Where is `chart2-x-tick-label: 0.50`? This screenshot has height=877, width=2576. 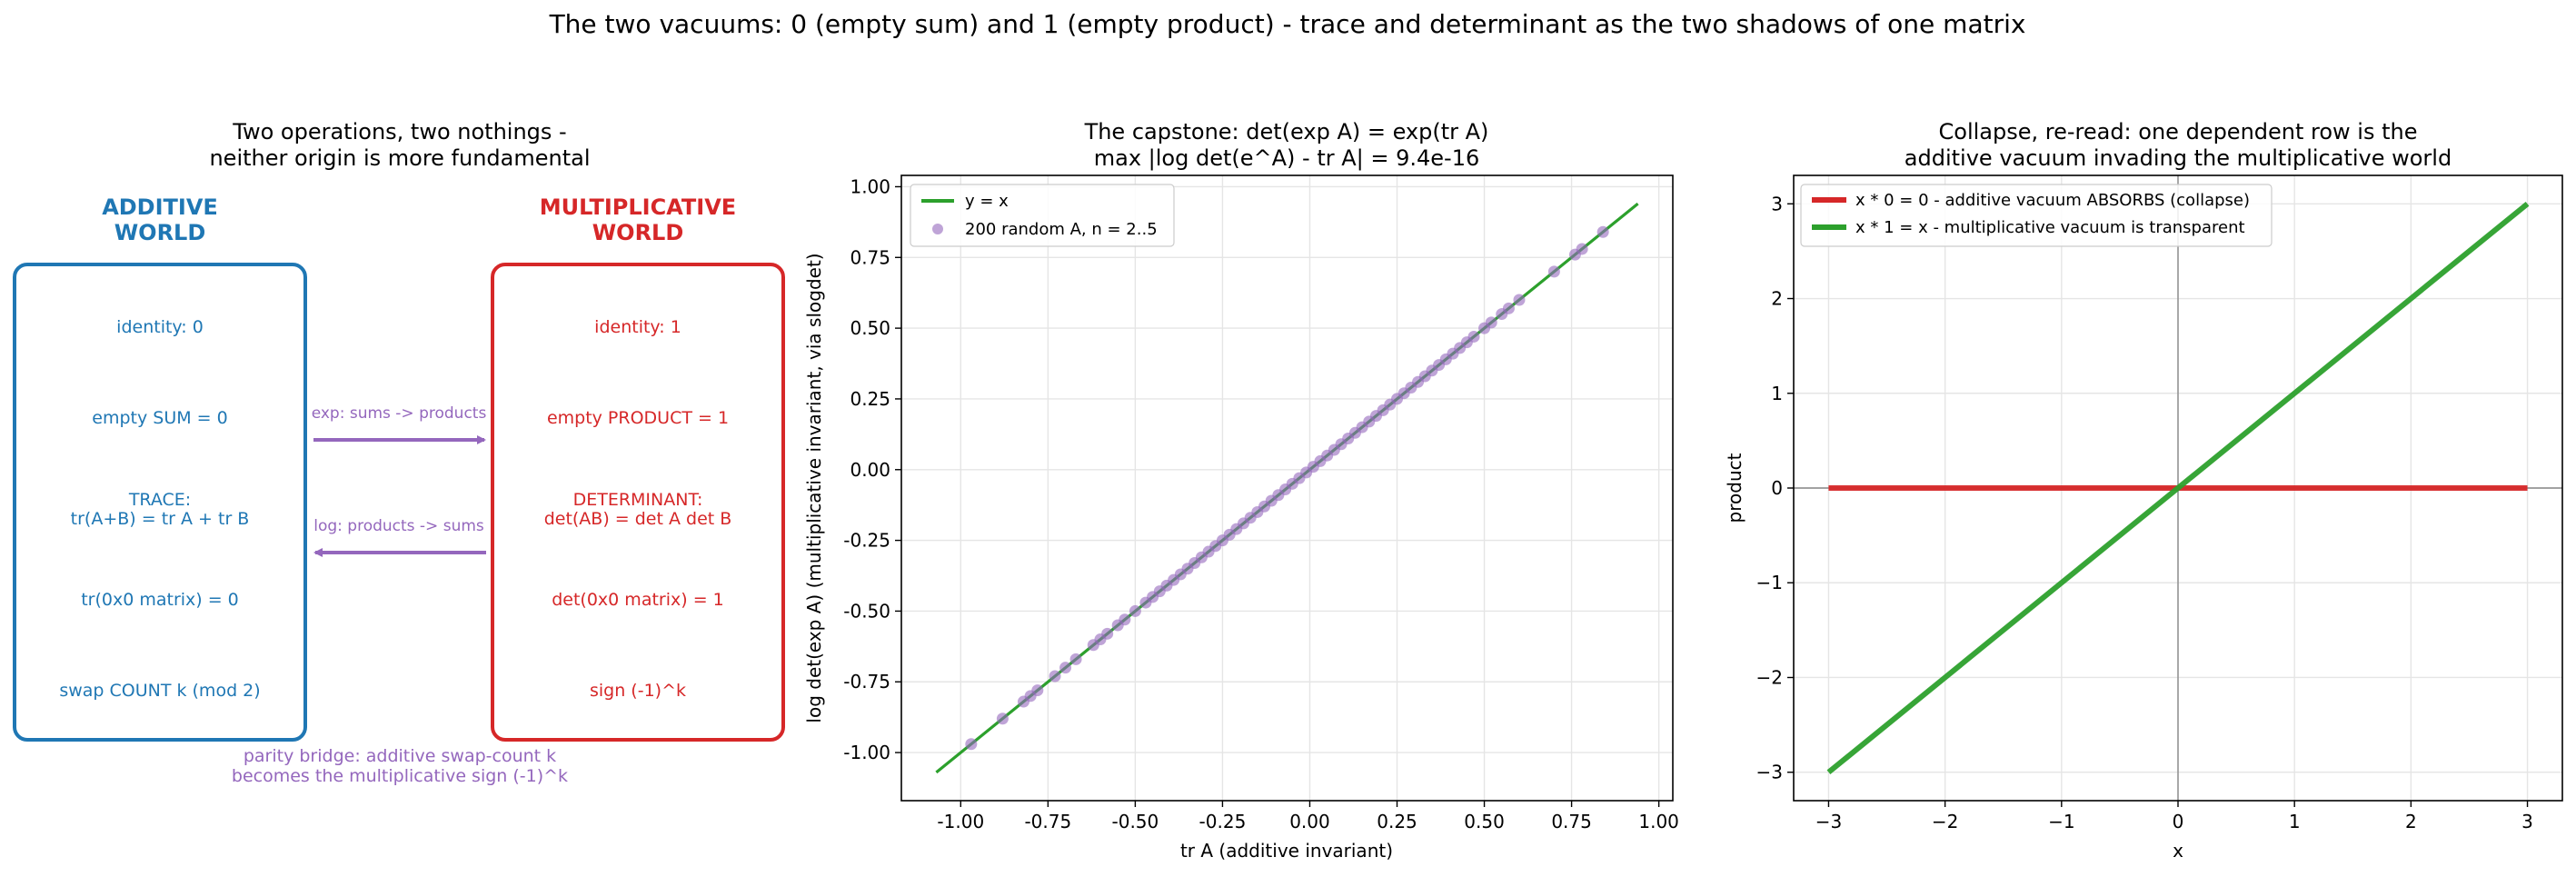 chart2-x-tick-label: 0.50 is located at coordinates (1485, 822).